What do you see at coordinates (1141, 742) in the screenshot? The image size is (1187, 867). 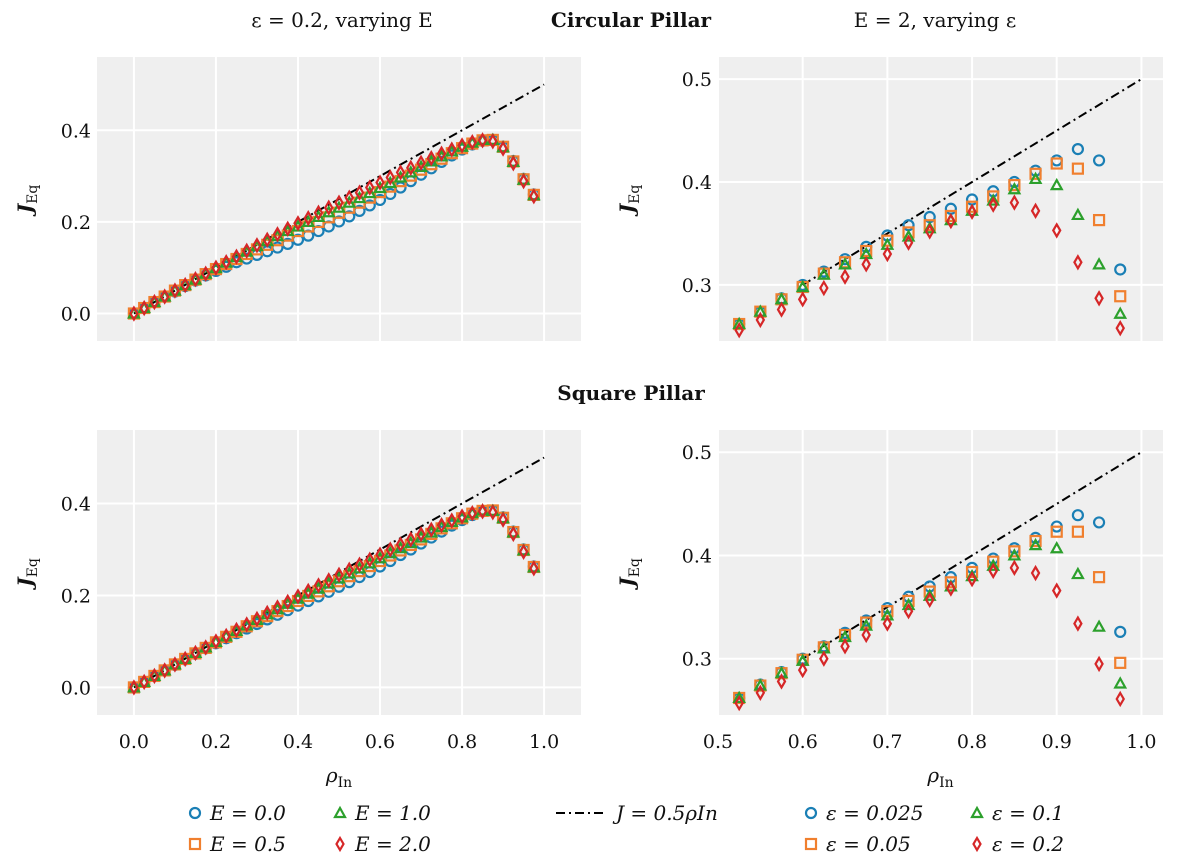 I see `x-tick-label: 1.0` at bounding box center [1141, 742].